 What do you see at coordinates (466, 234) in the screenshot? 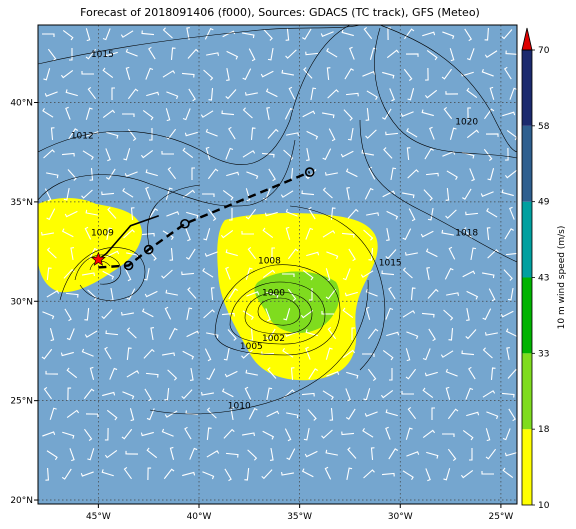
I see `isobar-label: 1018` at bounding box center [466, 234].